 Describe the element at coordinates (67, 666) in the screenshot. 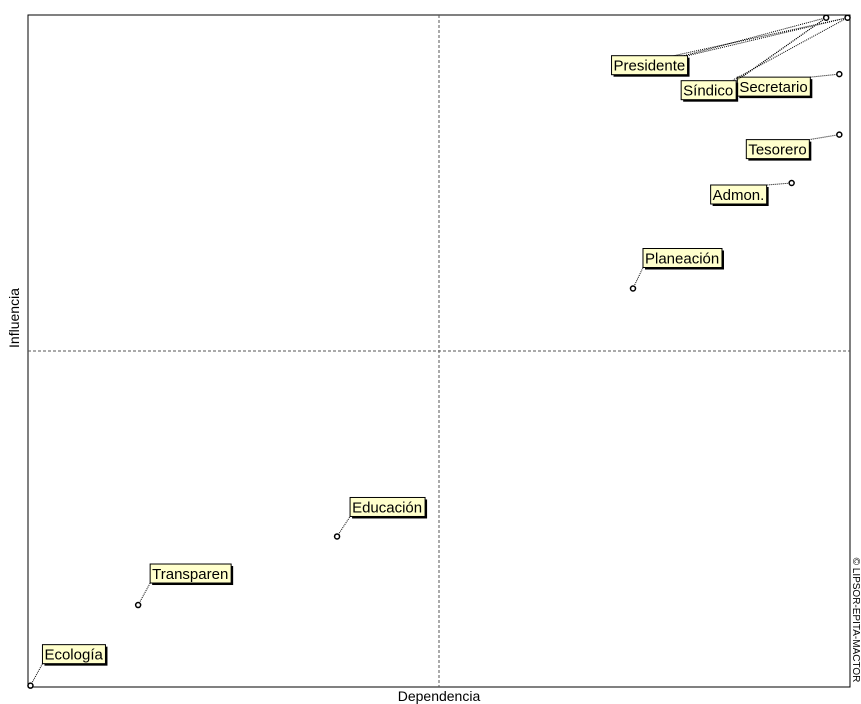

I see `point-ecologia: Ecología` at that location.